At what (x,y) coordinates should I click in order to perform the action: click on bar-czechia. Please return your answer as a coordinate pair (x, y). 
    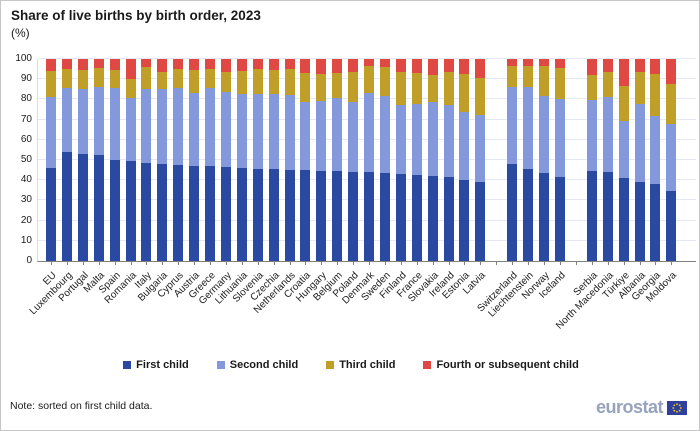
    Looking at the image, I should click on (273, 160).